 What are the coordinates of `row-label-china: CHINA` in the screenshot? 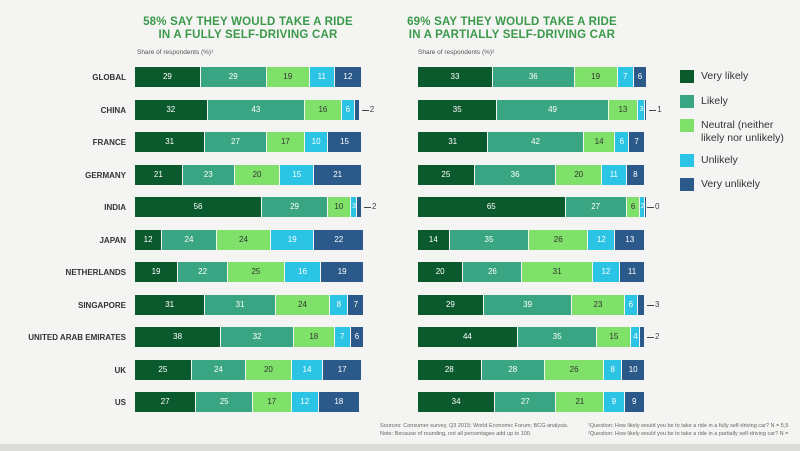 It's located at (113, 110).